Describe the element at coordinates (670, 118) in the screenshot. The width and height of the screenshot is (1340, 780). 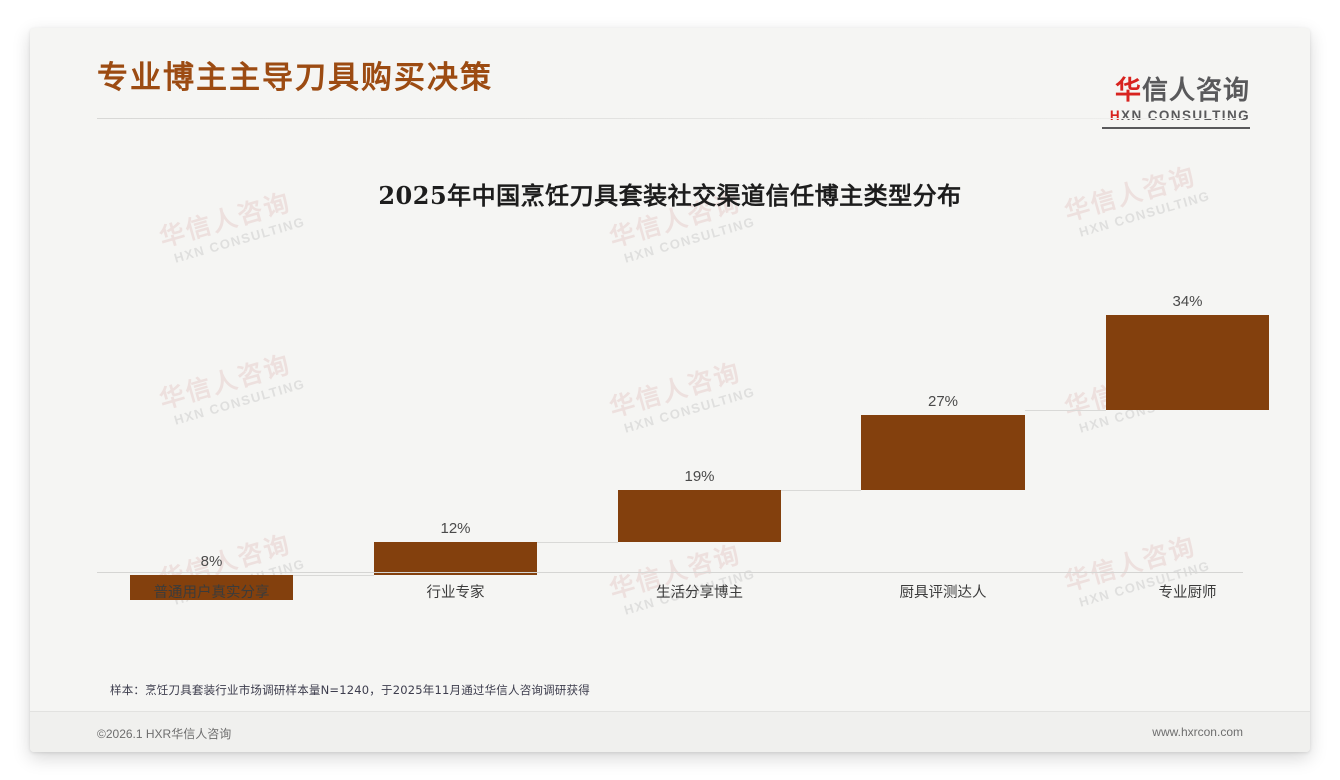
I see `header-divider` at that location.